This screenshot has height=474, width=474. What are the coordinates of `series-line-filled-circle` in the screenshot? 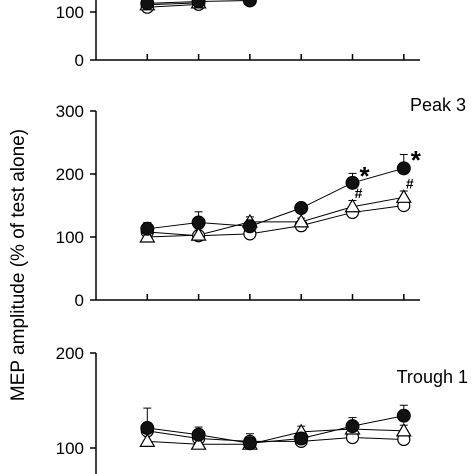 It's located at (275, 198).